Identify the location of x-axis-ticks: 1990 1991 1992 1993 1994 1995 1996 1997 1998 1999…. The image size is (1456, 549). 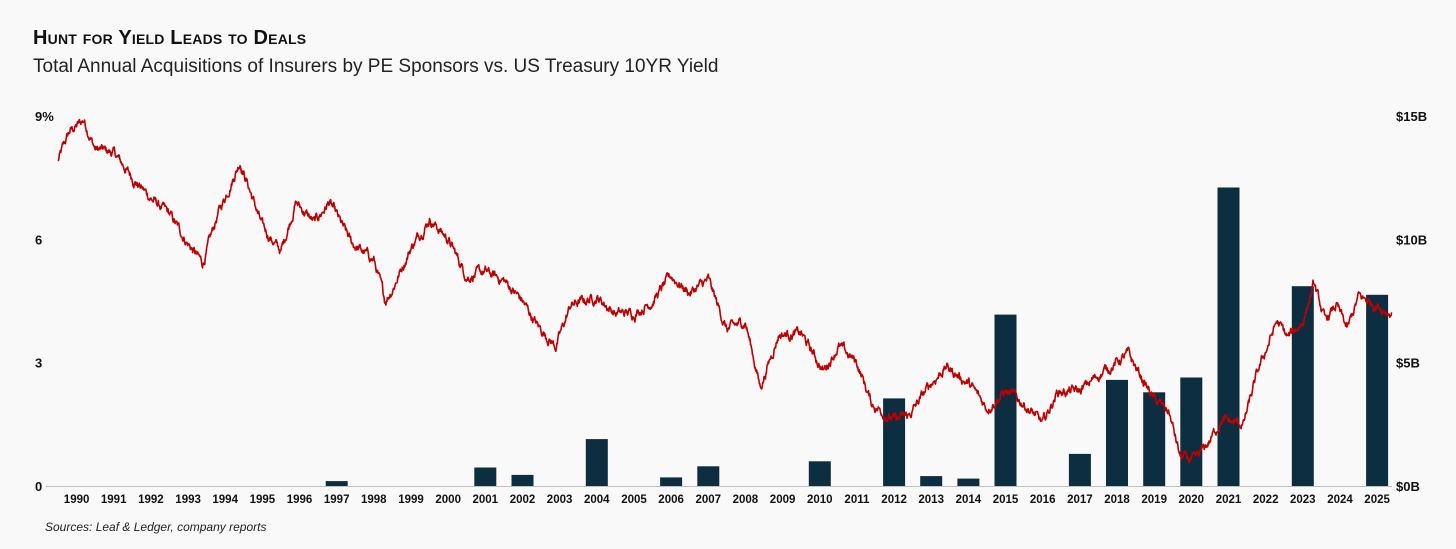
(727, 500).